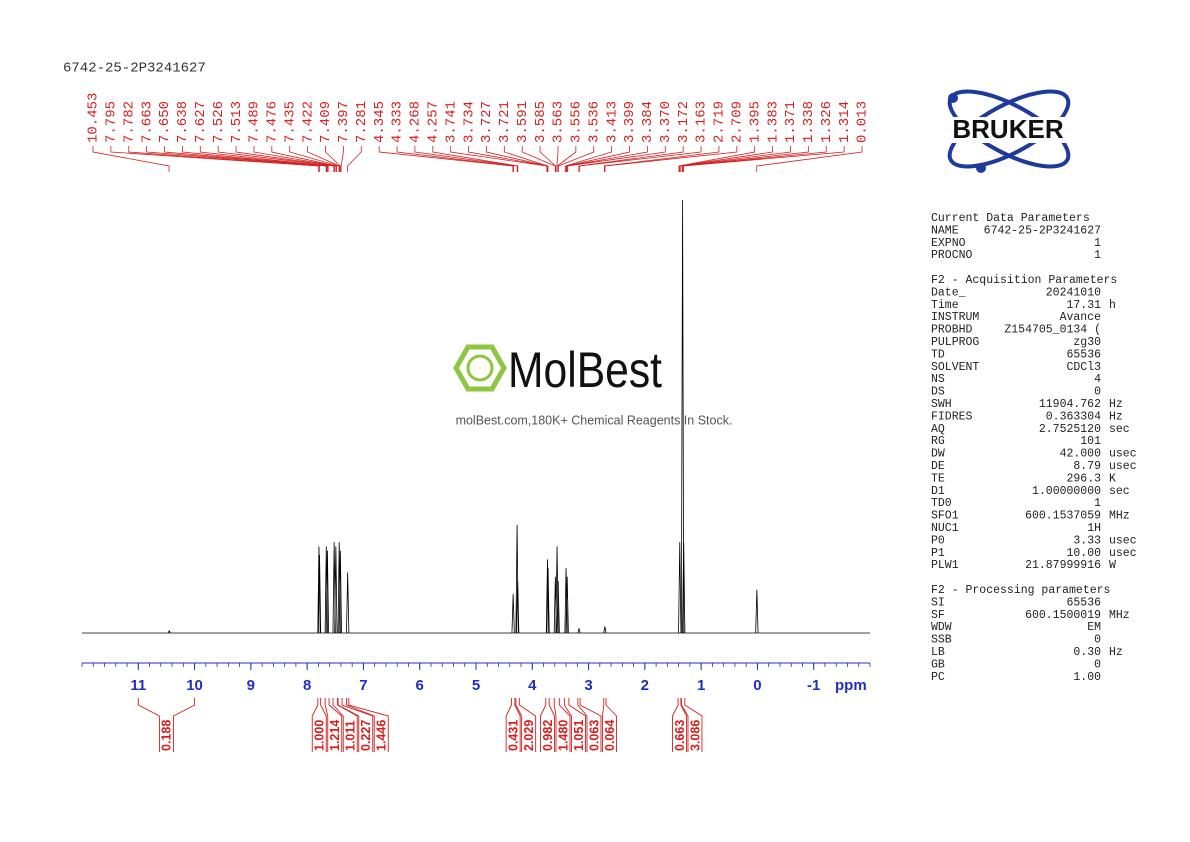 The image size is (1190, 842). Describe the element at coordinates (1070, 404) in the screenshot. I see `param-value: 11904.762` at that location.